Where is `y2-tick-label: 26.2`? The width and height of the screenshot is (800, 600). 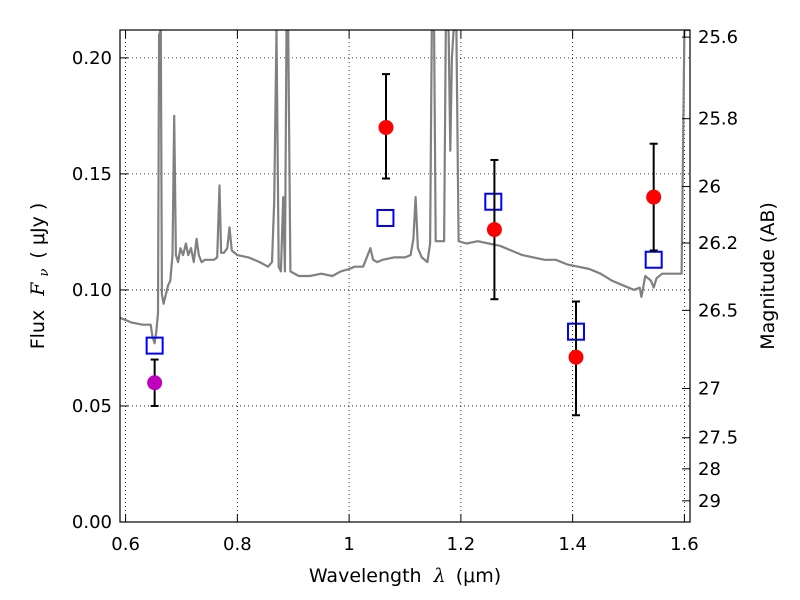
y2-tick-label: 26.2 is located at coordinates (718, 243).